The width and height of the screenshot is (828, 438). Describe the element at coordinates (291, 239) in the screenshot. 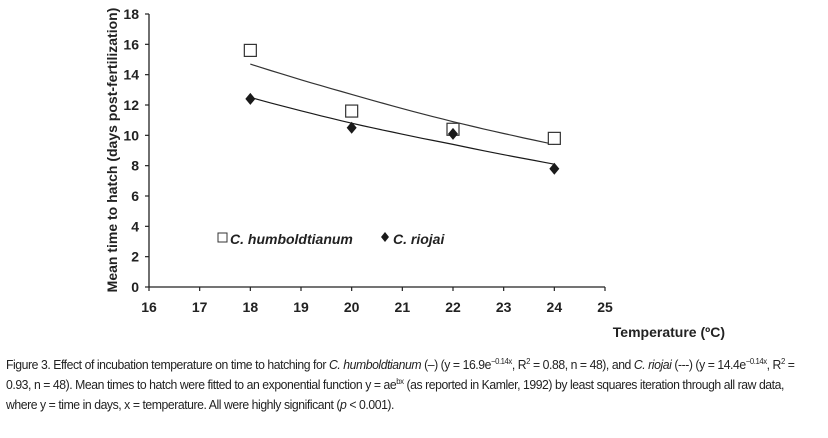

I see `legend-label-humboldtianum: C. humboldtianum` at that location.